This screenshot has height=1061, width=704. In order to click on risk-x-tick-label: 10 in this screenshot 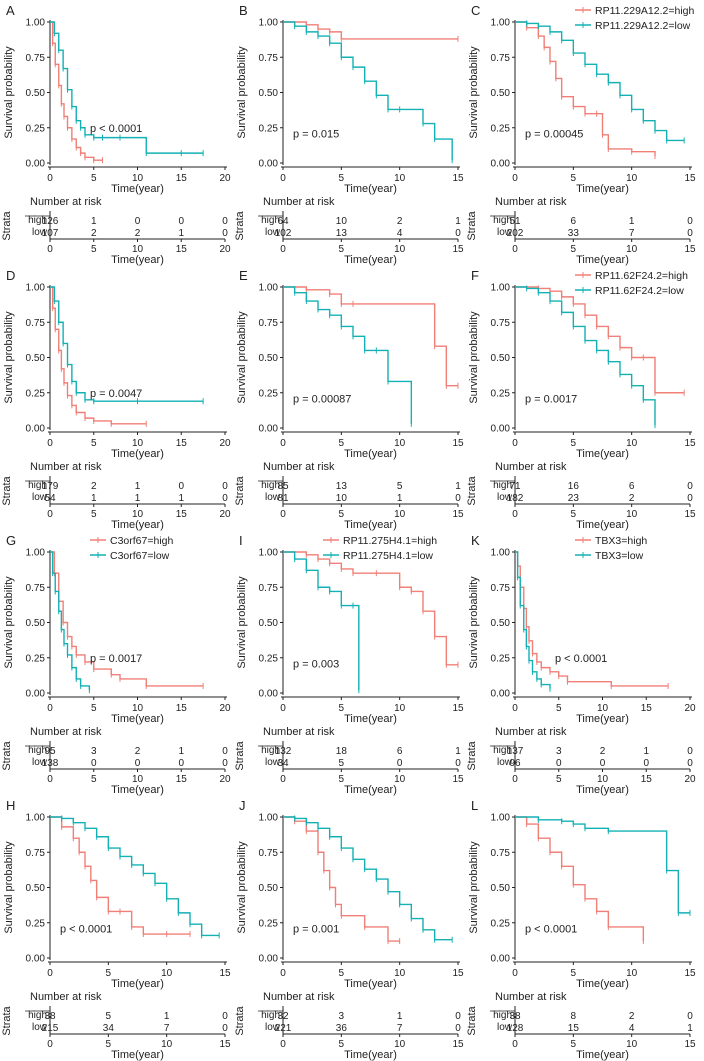, I will do `click(632, 514)`.